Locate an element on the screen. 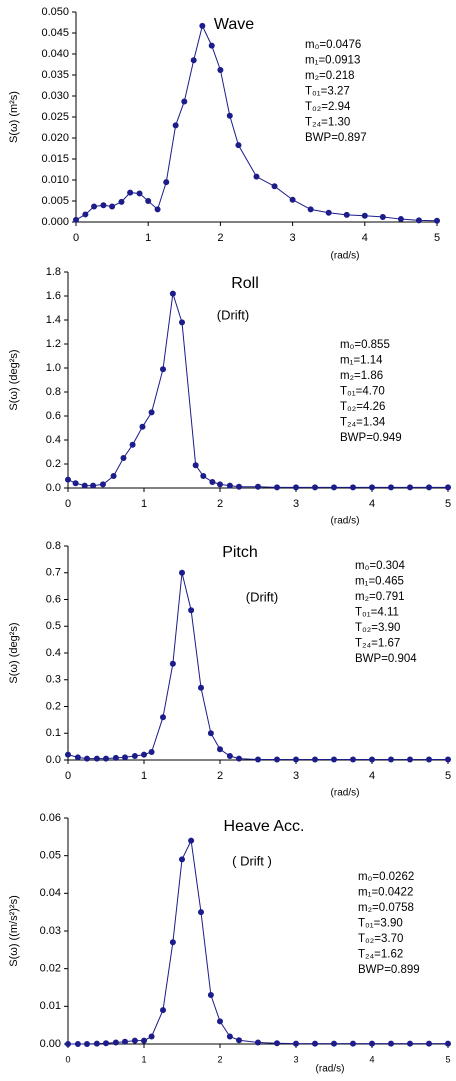 The width and height of the screenshot is (456, 1081). annotation: T₀₂=3.90 is located at coordinates (377, 628).